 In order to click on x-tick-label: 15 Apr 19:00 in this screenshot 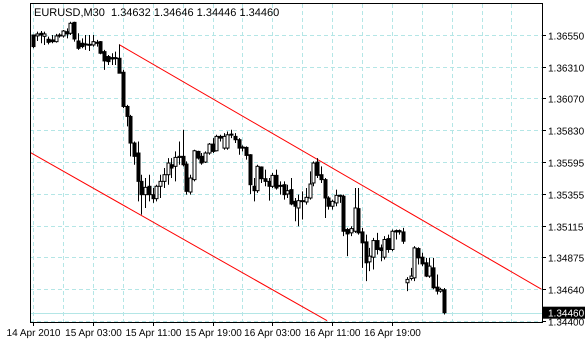, I will do `click(213, 333)`.